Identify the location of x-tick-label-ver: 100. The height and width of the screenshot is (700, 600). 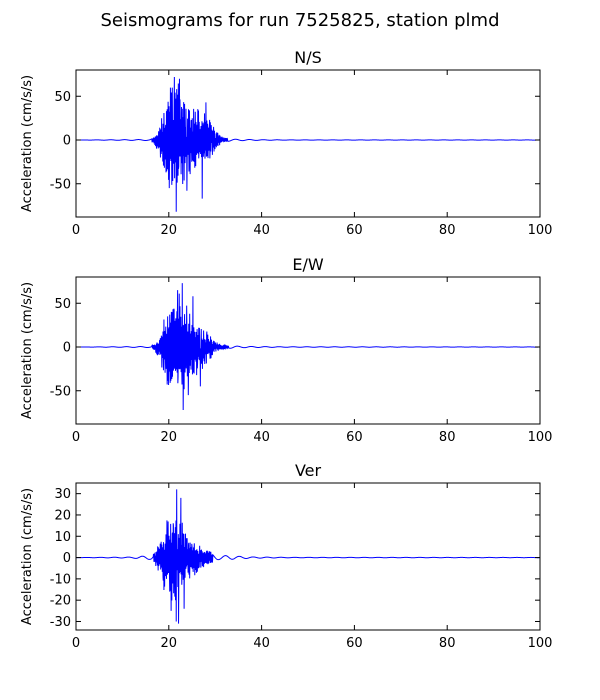
(540, 643).